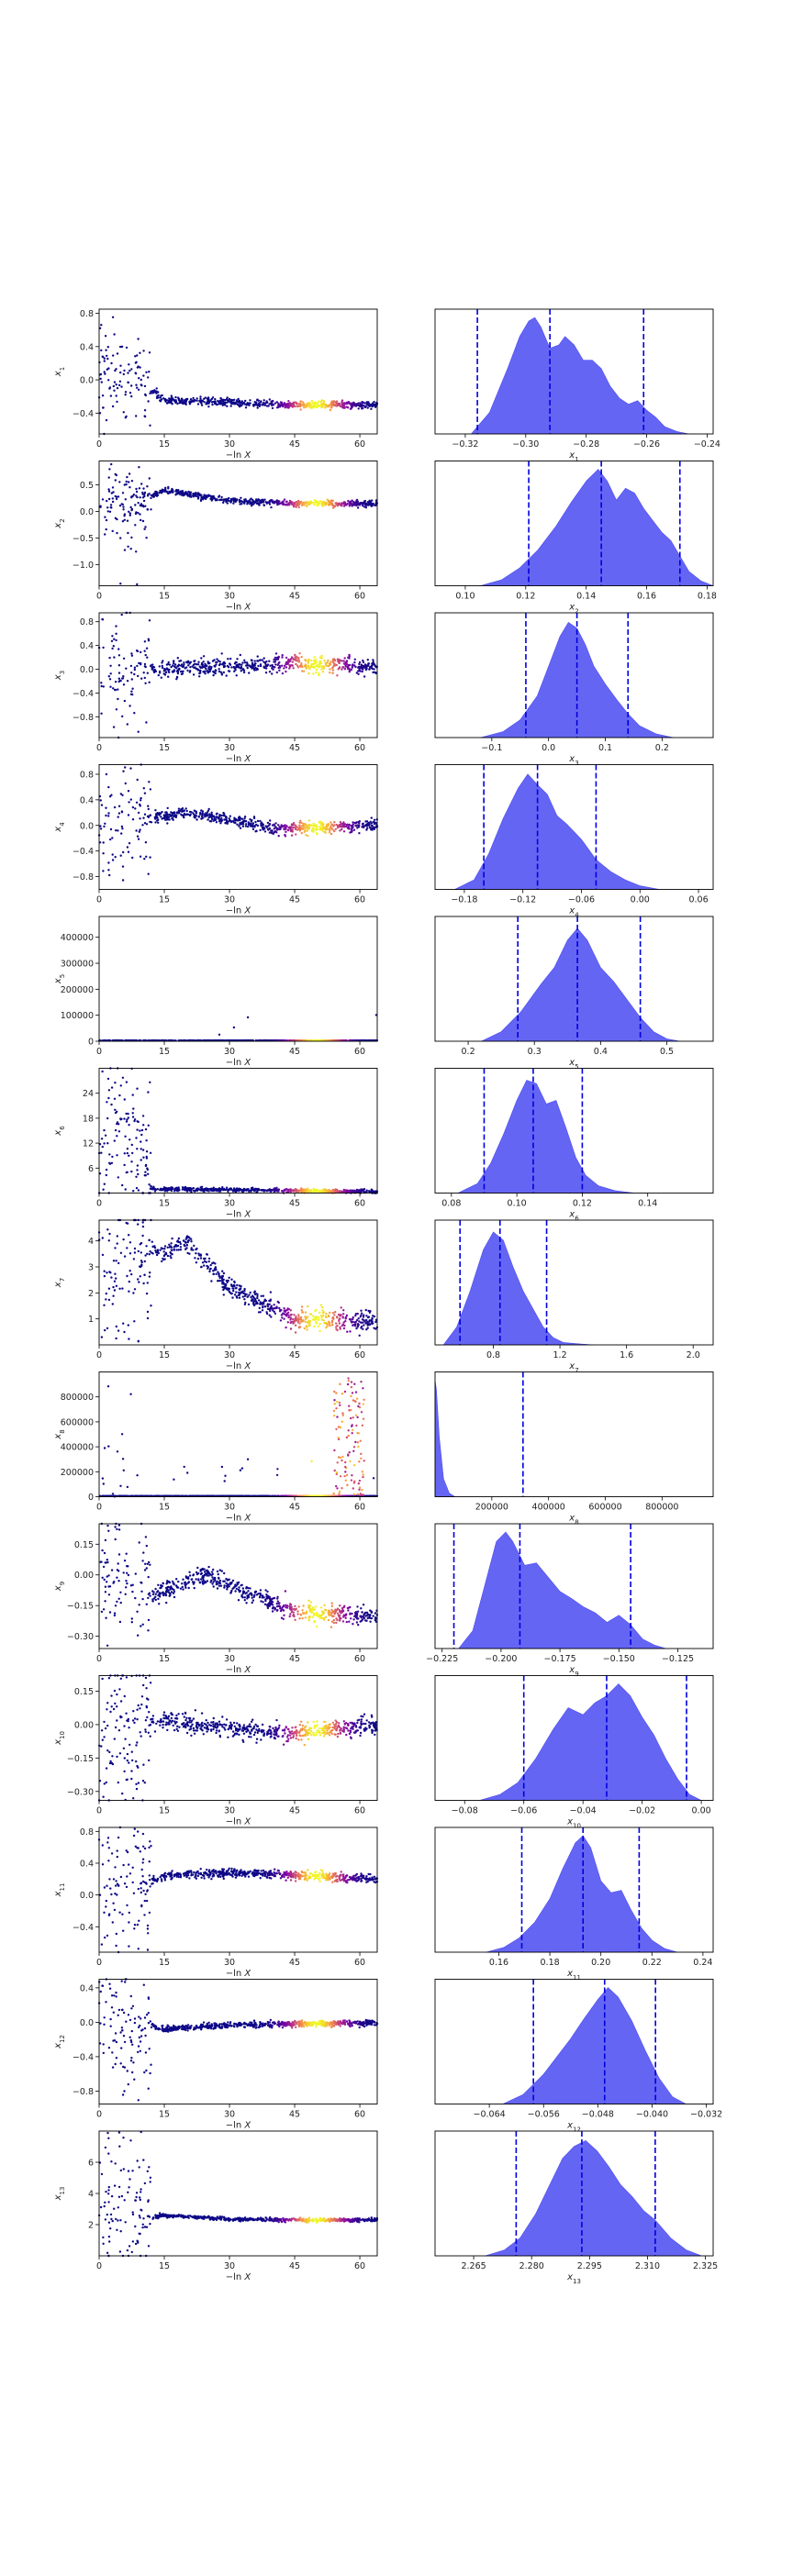  Describe the element at coordinates (239, 1215) in the screenshot. I see `x-axis-label: −ln X` at that location.